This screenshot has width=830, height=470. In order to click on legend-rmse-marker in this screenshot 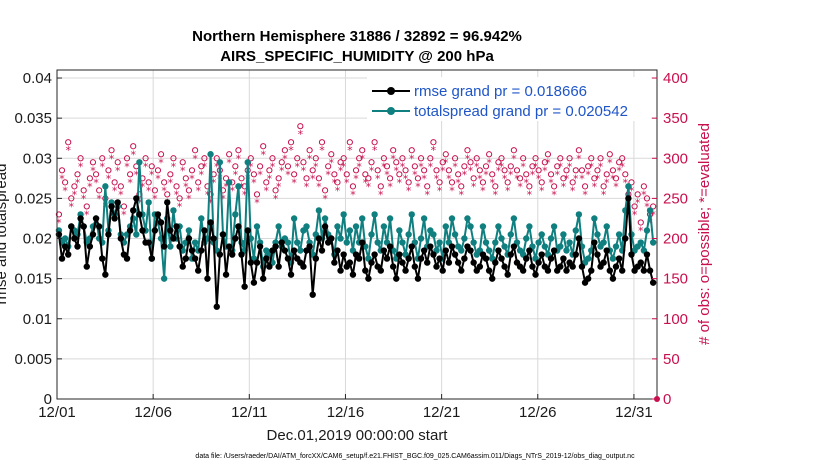, I will do `click(391, 91)`.